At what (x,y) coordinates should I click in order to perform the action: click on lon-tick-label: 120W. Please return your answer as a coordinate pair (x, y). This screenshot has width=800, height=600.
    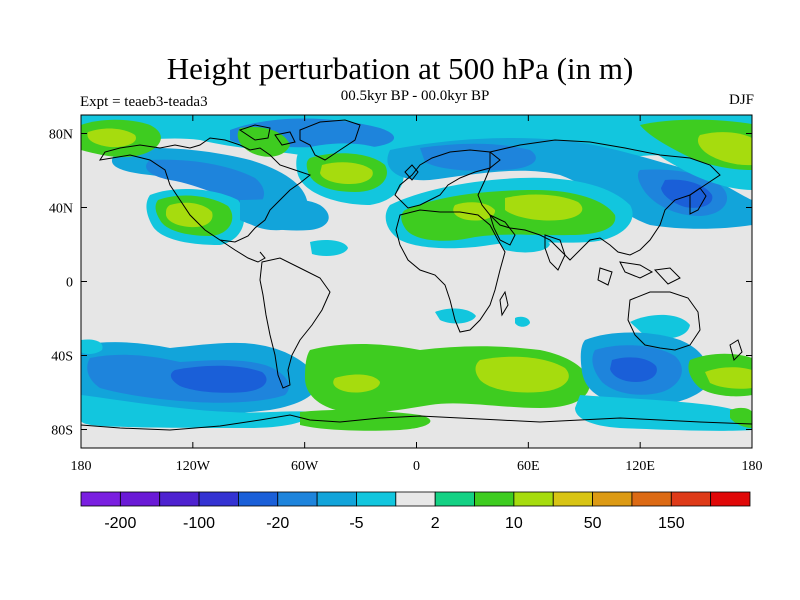
    Looking at the image, I should click on (193, 466).